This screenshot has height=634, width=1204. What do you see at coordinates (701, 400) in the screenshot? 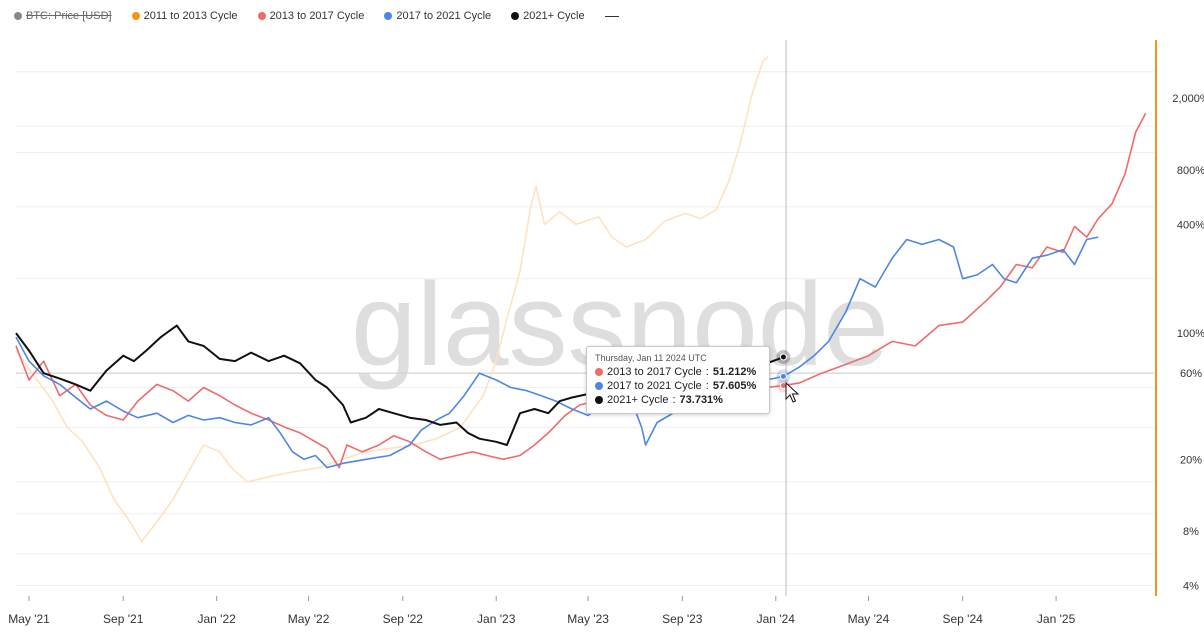
I see `tooltip-value: 73.731%` at bounding box center [701, 400].